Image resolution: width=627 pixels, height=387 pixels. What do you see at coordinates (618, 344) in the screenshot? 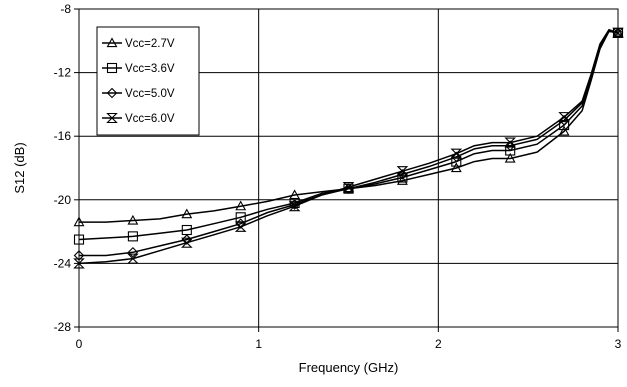
I see `x-tick-label: 3` at bounding box center [618, 344].